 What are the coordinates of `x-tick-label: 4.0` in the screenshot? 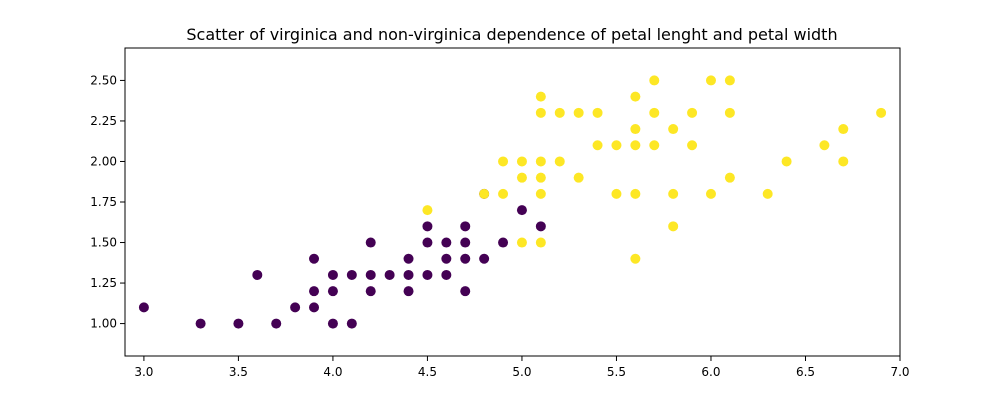 It's located at (332, 372).